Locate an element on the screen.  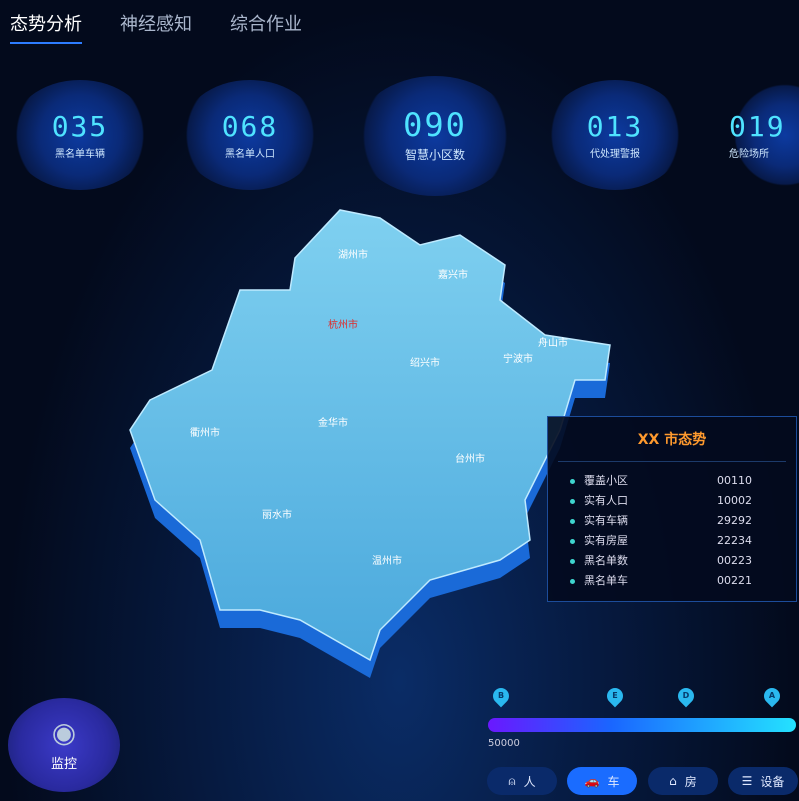
timeline-value: 50000 is located at coordinates (504, 743).